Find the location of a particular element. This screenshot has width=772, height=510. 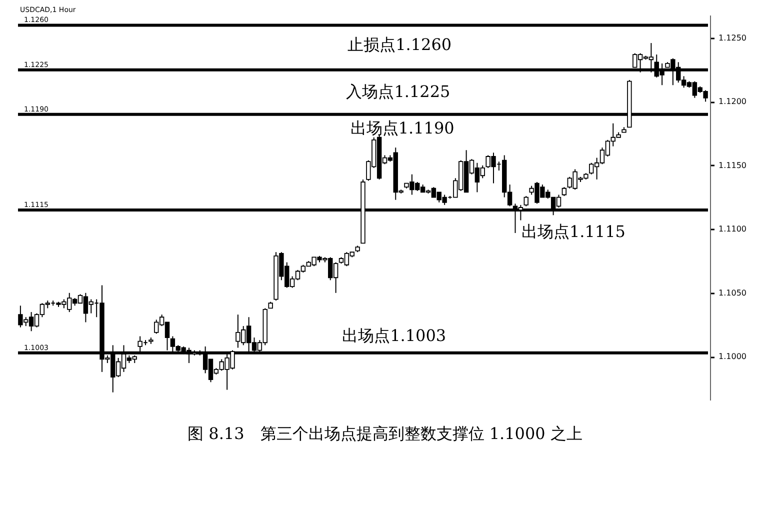

ref-line-label: 出场点1.1115 is located at coordinates (573, 232).